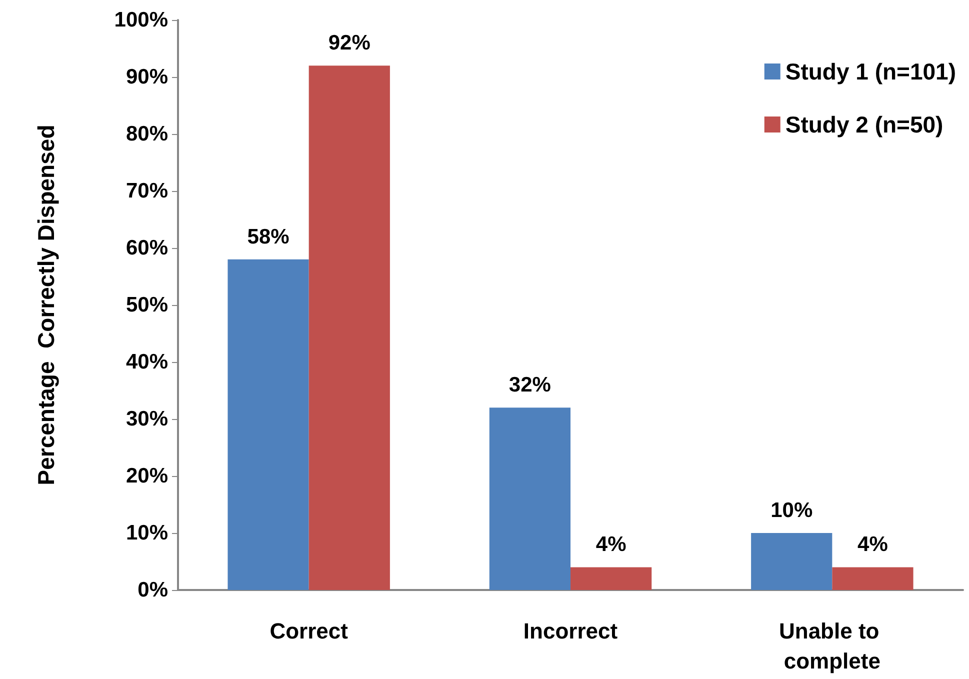 The width and height of the screenshot is (969, 679). Describe the element at coordinates (153, 590) in the screenshot. I see `y-tick-label: 0%` at that location.